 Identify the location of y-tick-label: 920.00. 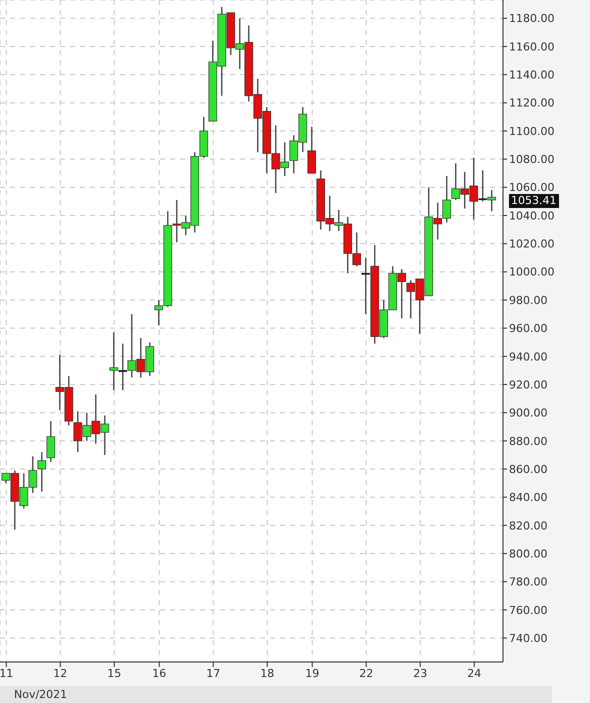
(528, 385).